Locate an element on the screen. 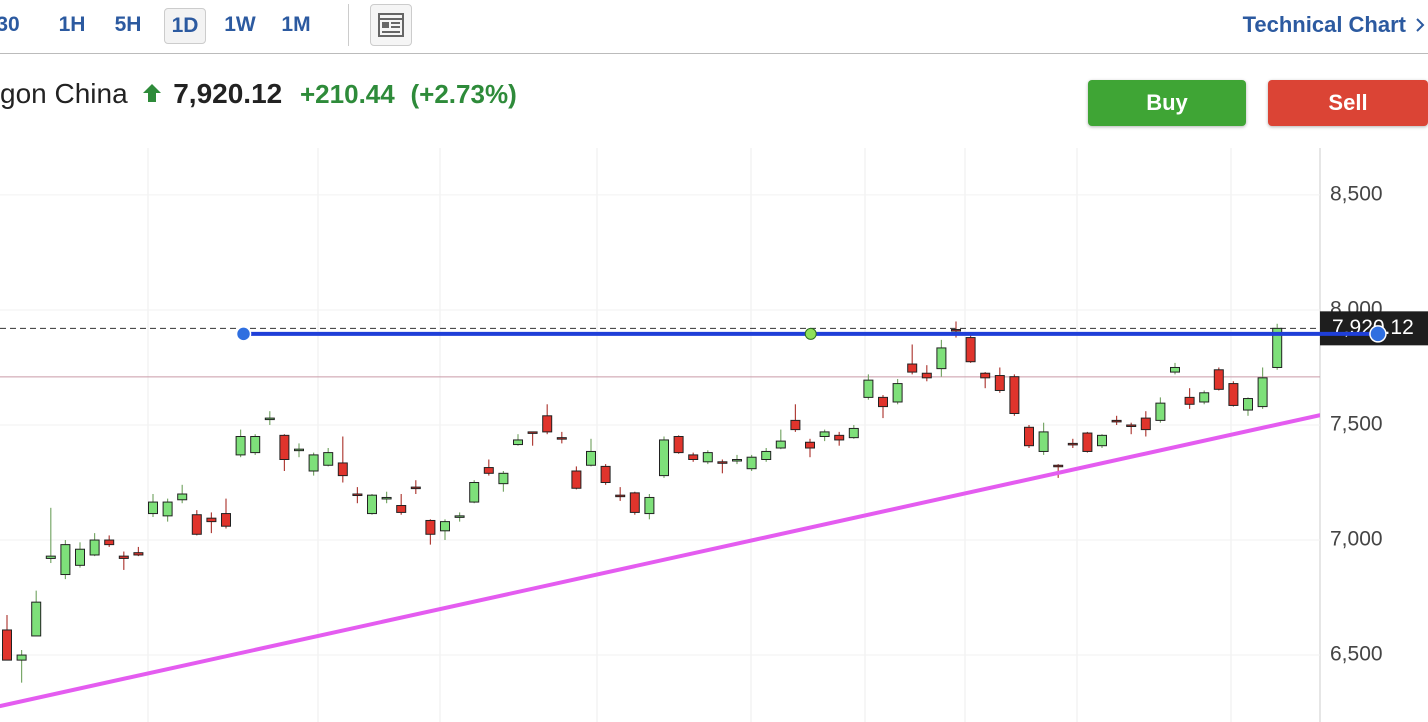 This screenshot has height=722, width=1428. layout-button is located at coordinates (391, 25).